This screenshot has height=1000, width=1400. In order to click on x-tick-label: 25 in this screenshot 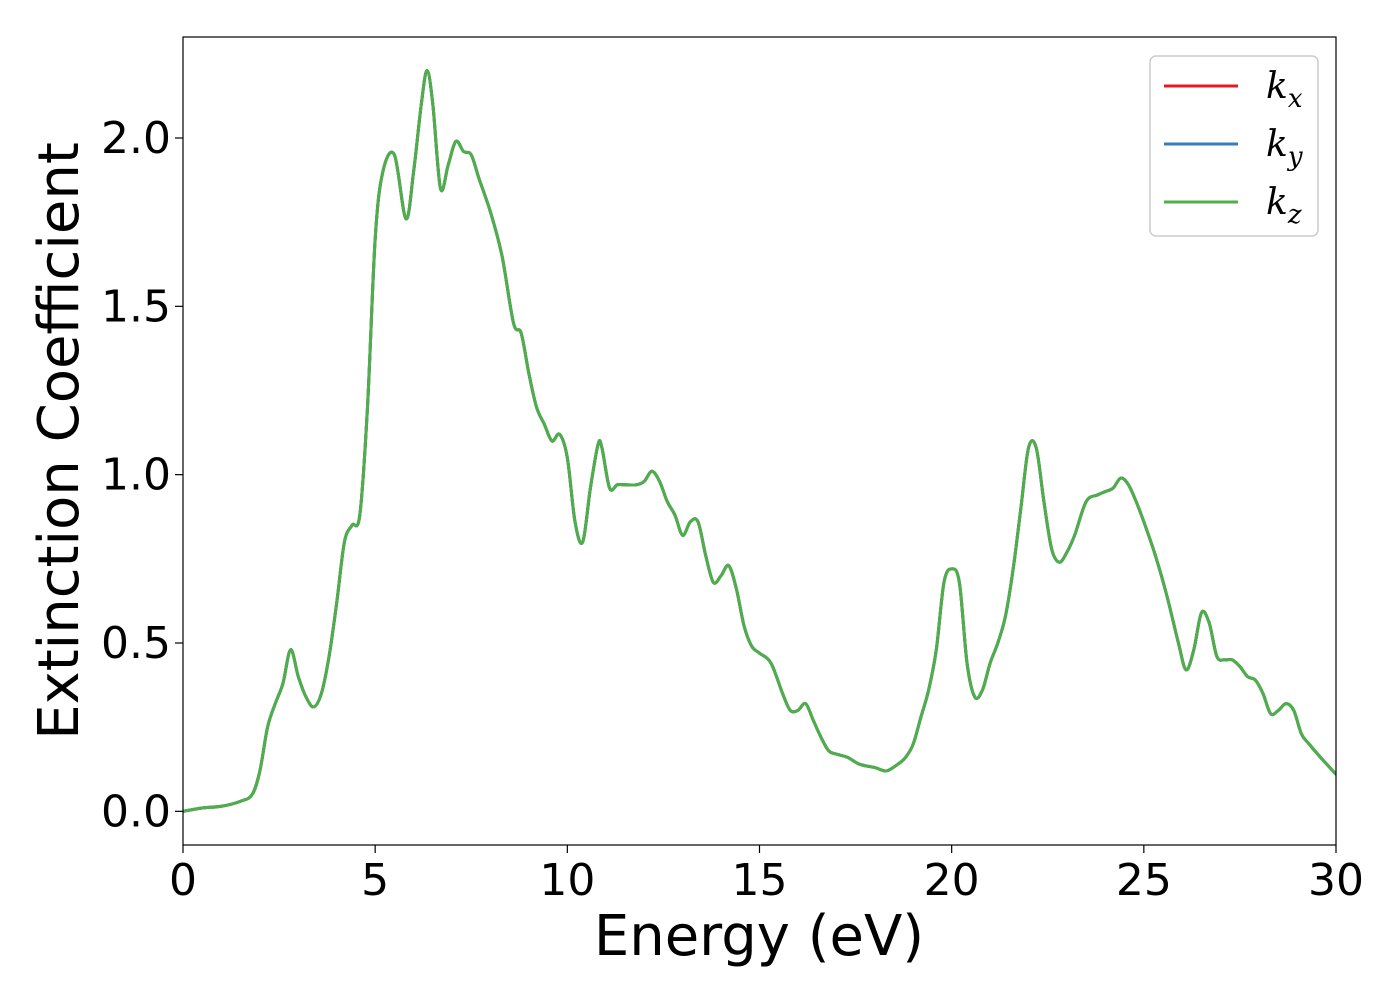, I will do `click(1144, 880)`.